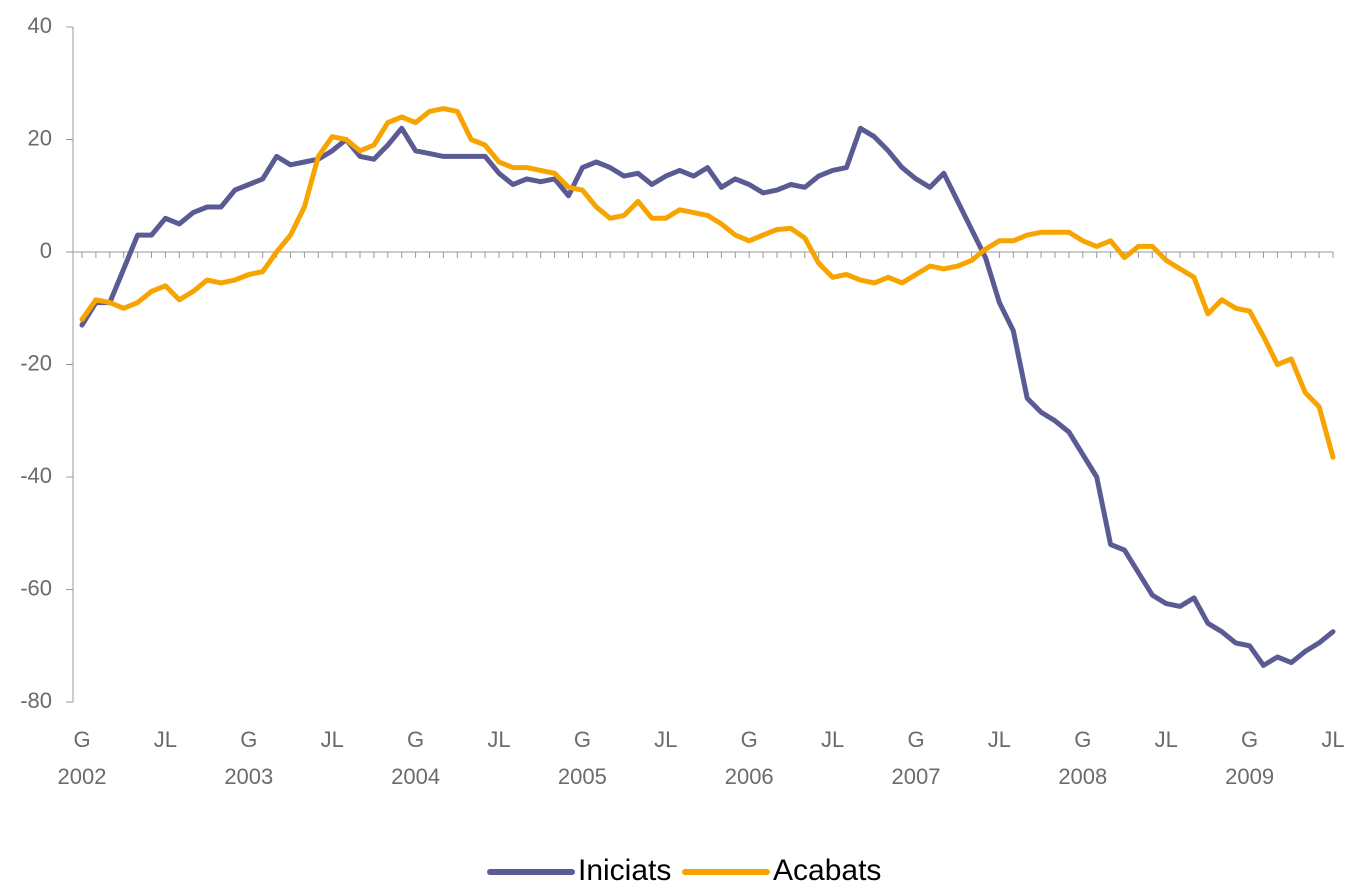 This screenshot has width=1346, height=888. I want to click on year-label: 2008, so click(1082, 776).